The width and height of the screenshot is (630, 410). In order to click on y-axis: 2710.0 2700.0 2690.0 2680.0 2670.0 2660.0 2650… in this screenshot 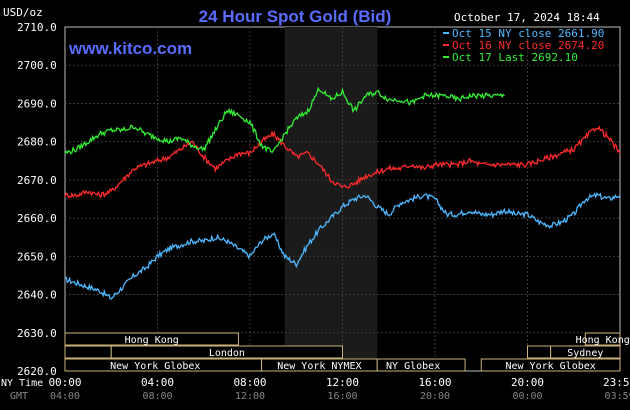, I will do `click(37, 199)`.